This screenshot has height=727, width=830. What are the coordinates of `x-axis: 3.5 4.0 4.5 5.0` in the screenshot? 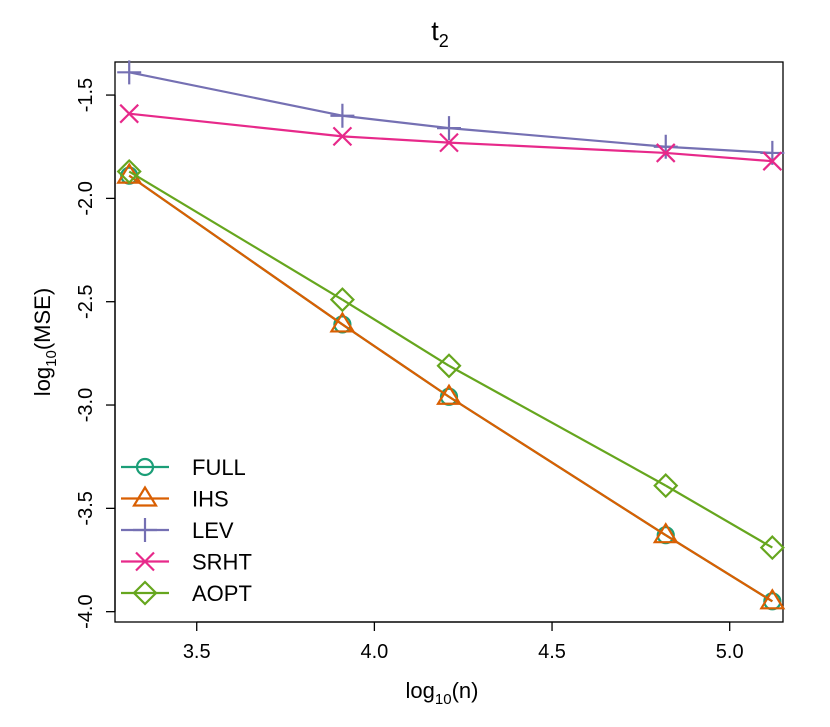 It's located at (463, 642).